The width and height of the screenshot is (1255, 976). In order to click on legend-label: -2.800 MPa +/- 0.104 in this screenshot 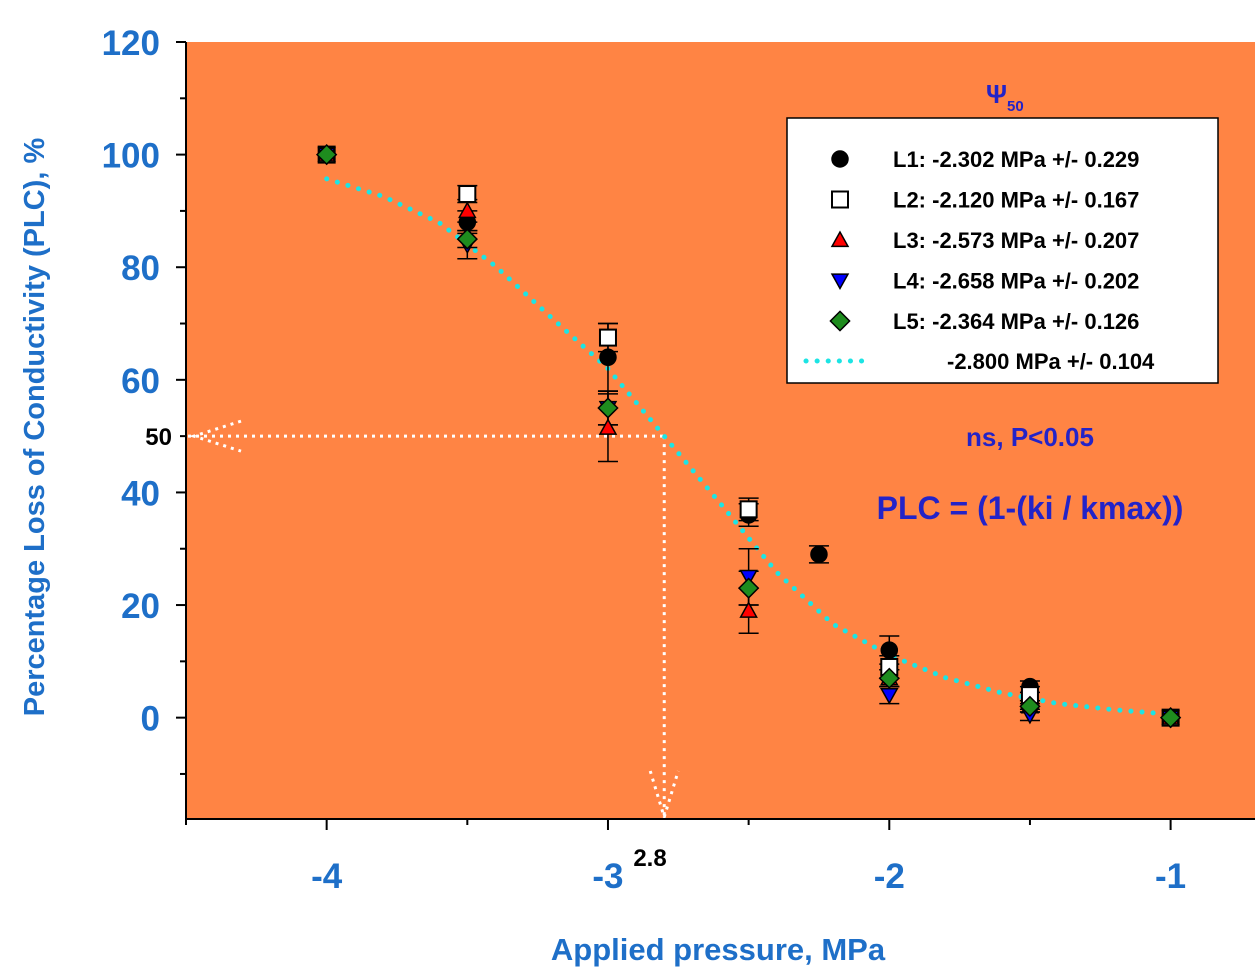, I will do `click(1051, 361)`.